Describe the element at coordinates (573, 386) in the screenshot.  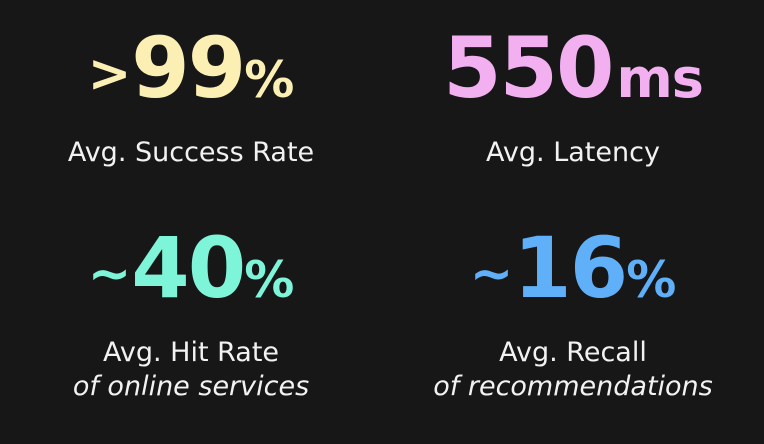
I see `stat-sublabel: of recommendations` at that location.